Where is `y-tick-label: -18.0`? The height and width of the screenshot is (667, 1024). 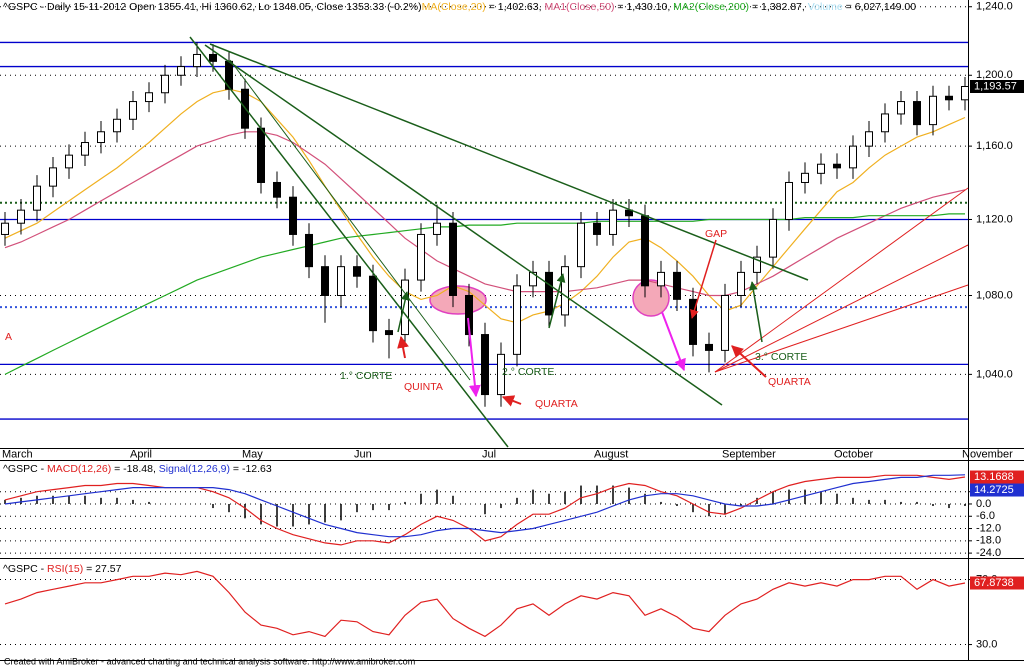
y-tick-label: -18.0 is located at coordinates (988, 541).